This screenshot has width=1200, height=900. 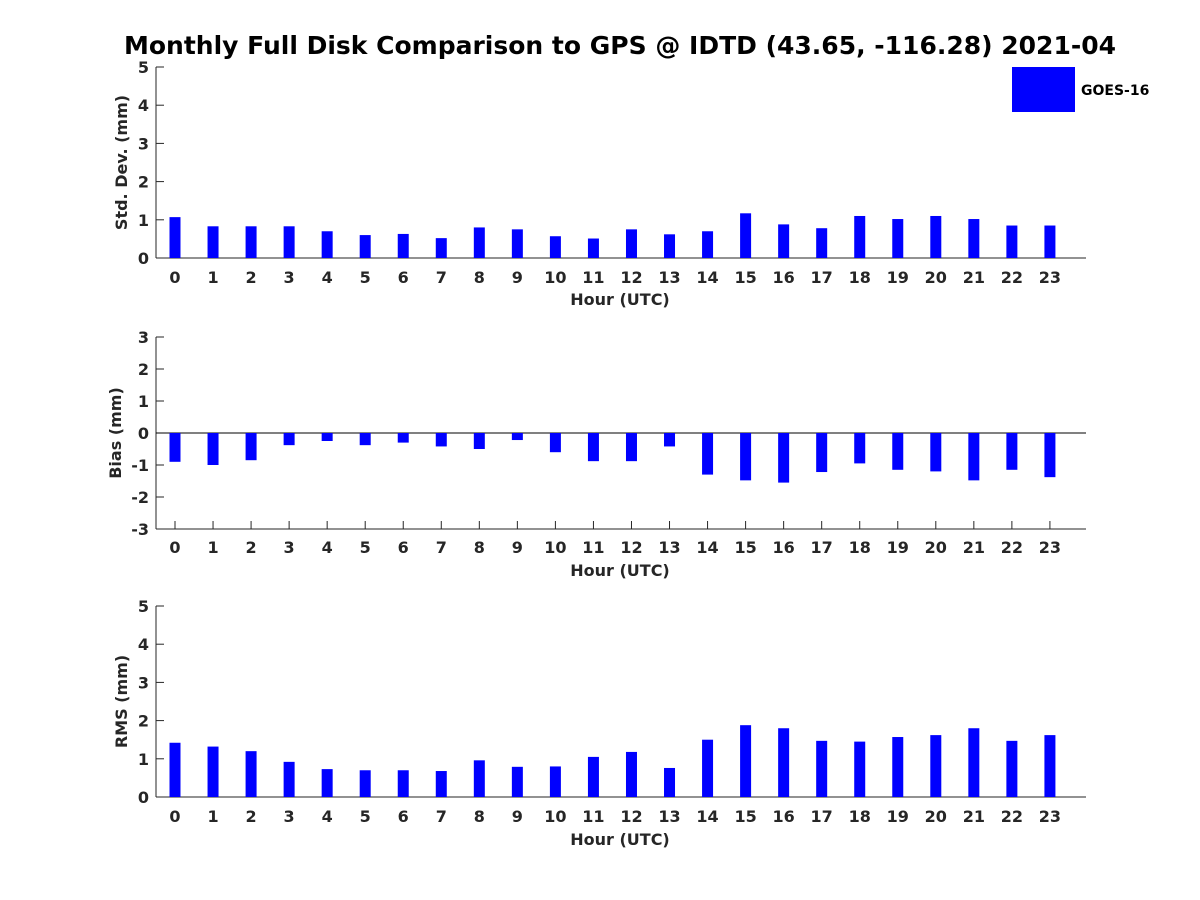 I want to click on x-tick-label: 19, so click(x=898, y=277).